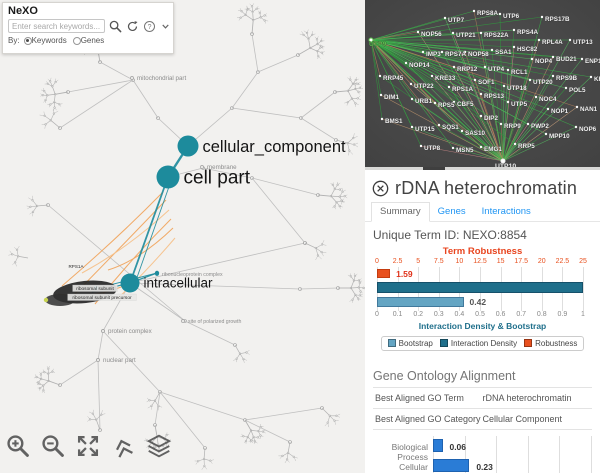 The height and width of the screenshot is (473, 600). Describe the element at coordinates (567, 59) in the screenshot. I see `gene-label: BUD21` at that location.